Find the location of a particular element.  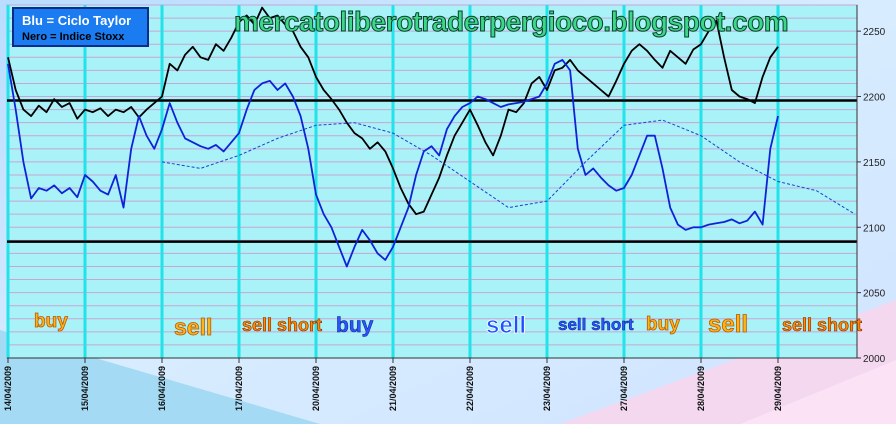

y-tick-label: 2100 is located at coordinates (874, 228).